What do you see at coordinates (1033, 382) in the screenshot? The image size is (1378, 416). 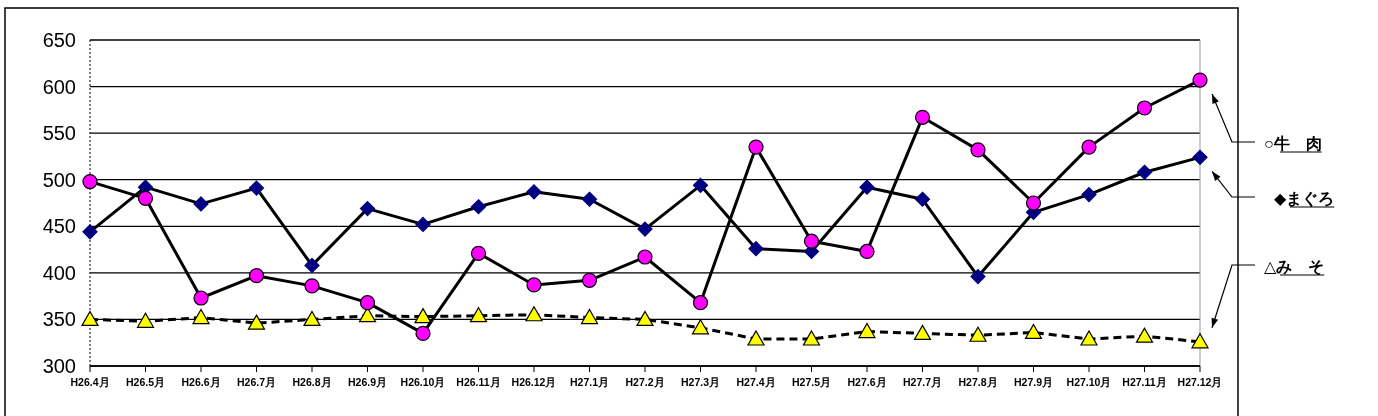 I see `x-tick-label: H27.9月` at bounding box center [1033, 382].